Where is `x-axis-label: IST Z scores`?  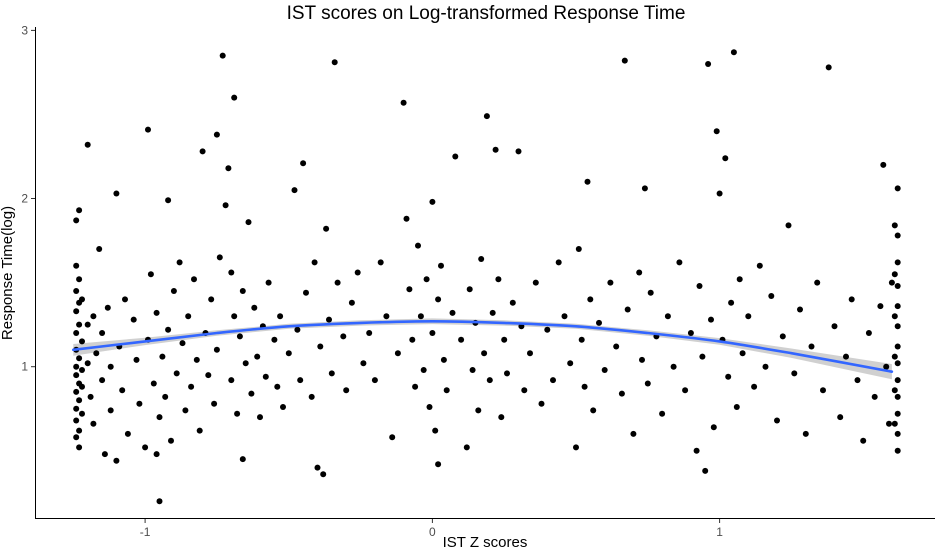 x-axis-label: IST Z scores is located at coordinates (485, 542).